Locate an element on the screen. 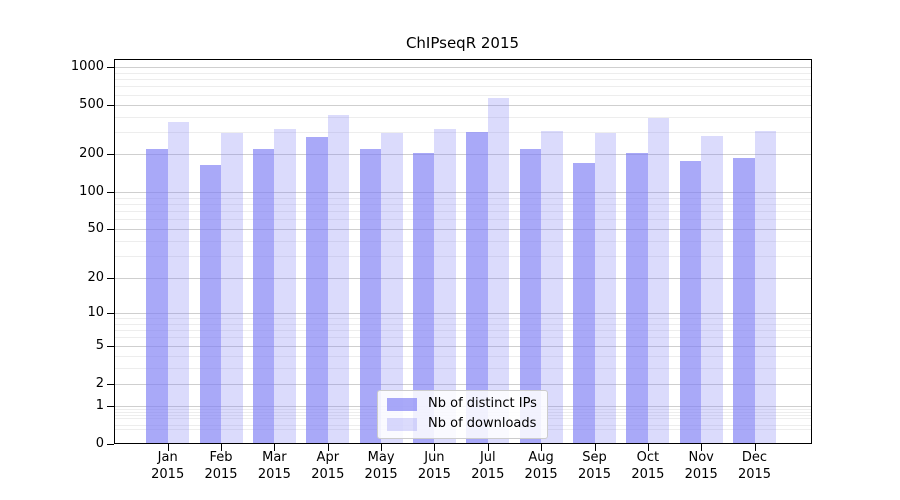  legend-item-distinct-ips: Nb of distinct IPs is located at coordinates (462, 404).